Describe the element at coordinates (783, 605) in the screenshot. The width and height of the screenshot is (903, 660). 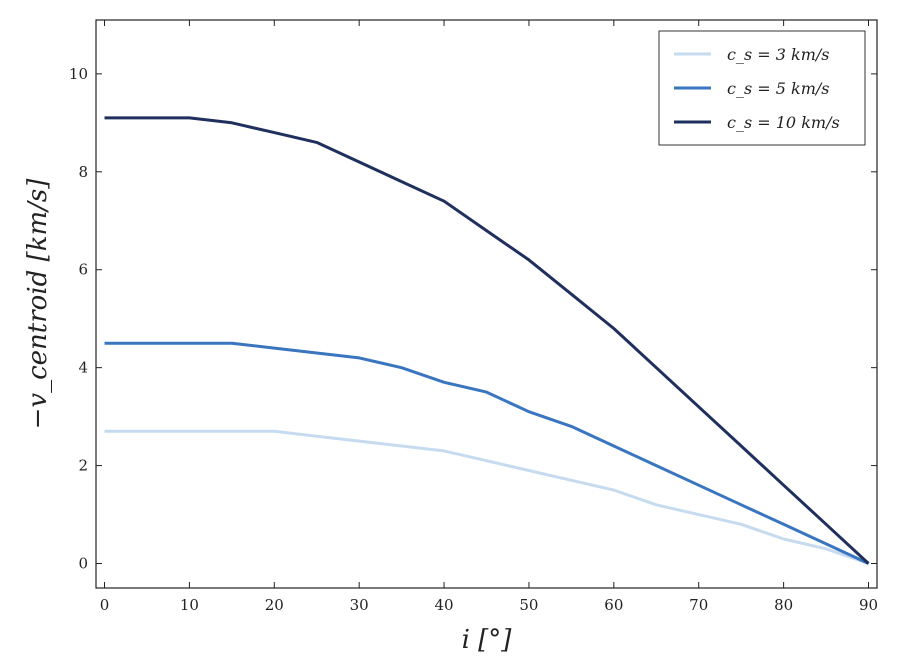
I see `x-tick-label: 80` at that location.